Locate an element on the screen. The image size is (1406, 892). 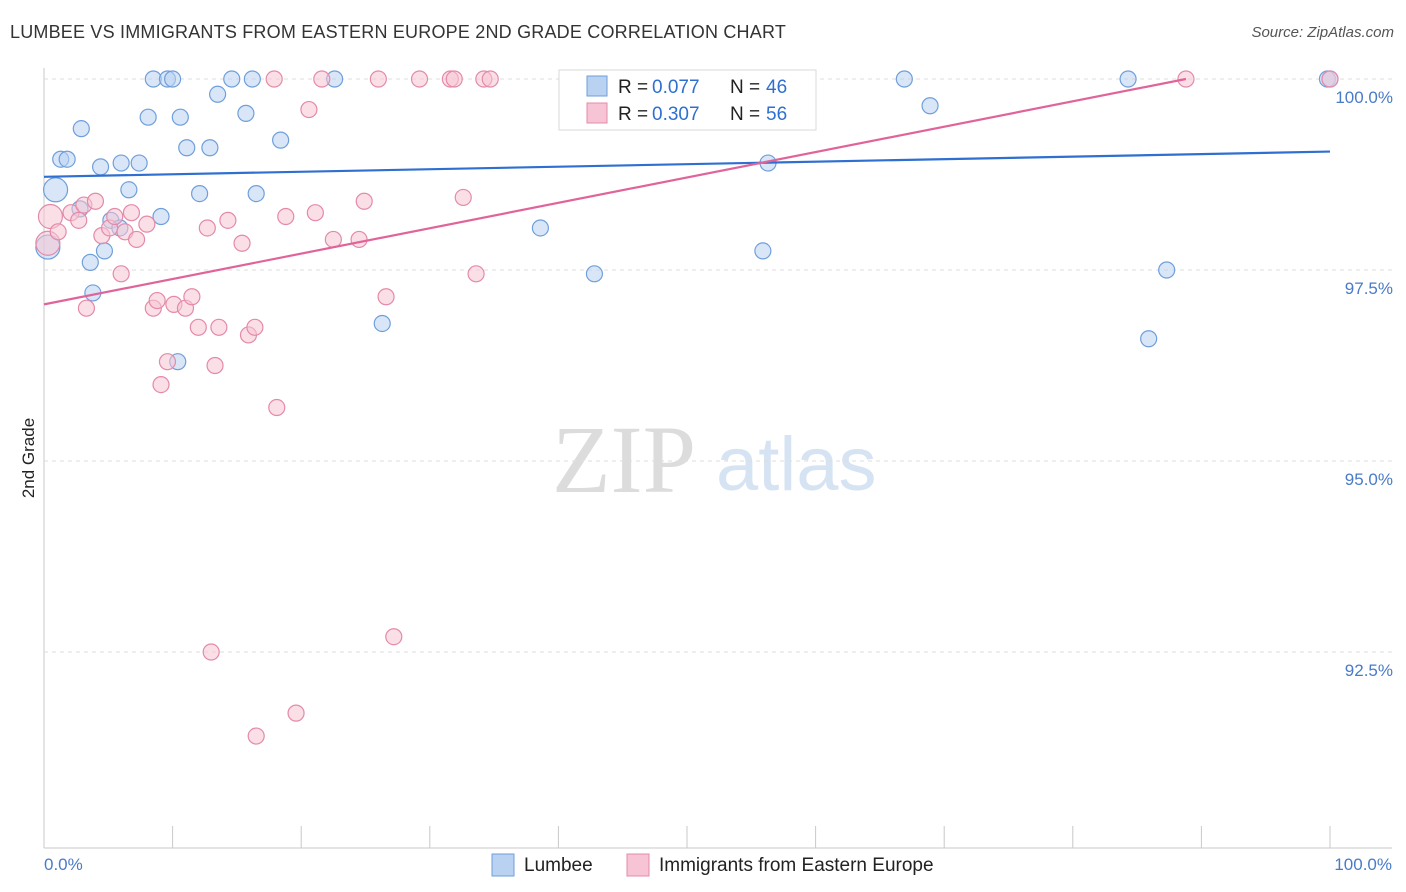
x-ticks is located at coordinates (687, 837).